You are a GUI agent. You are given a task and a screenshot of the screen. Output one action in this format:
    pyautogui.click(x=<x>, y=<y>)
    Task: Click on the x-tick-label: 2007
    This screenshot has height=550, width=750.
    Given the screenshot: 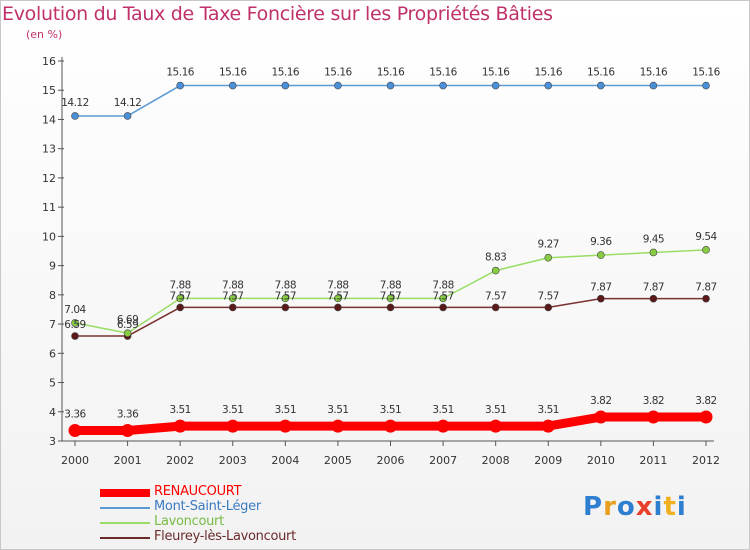 What is the action you would take?
    pyautogui.click(x=443, y=460)
    